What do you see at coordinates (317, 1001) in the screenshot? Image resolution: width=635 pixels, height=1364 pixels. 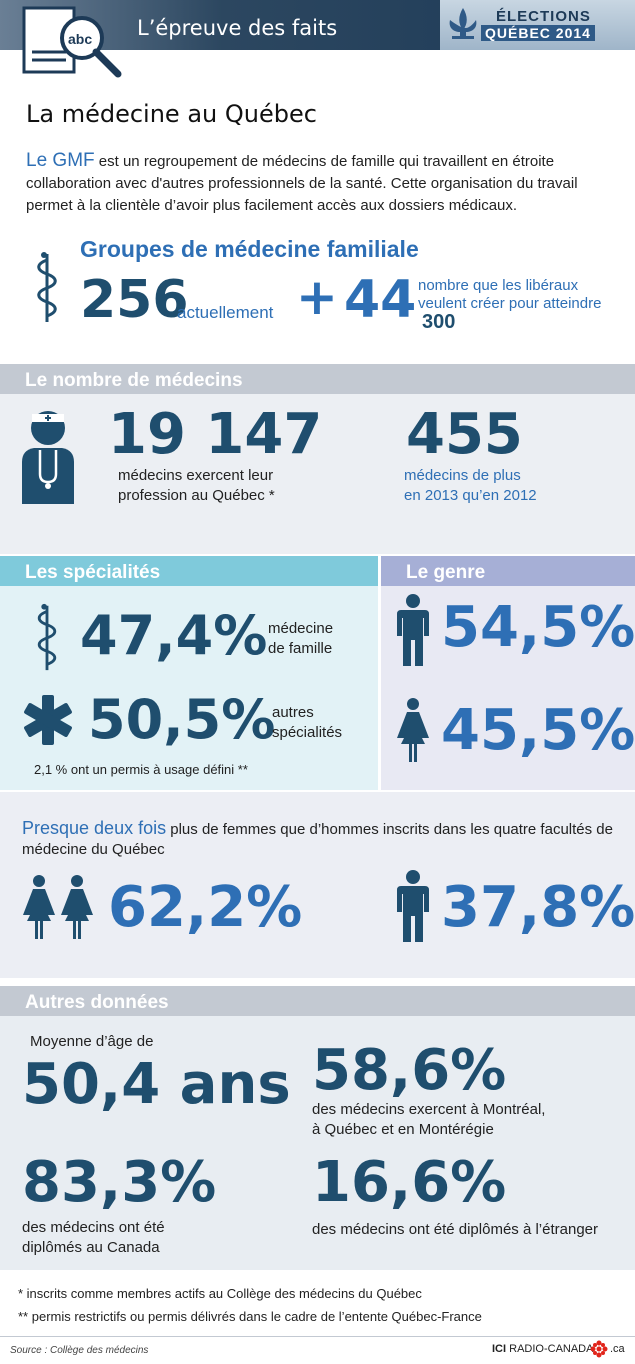 I see `other-section-bar: Autres données` at bounding box center [317, 1001].